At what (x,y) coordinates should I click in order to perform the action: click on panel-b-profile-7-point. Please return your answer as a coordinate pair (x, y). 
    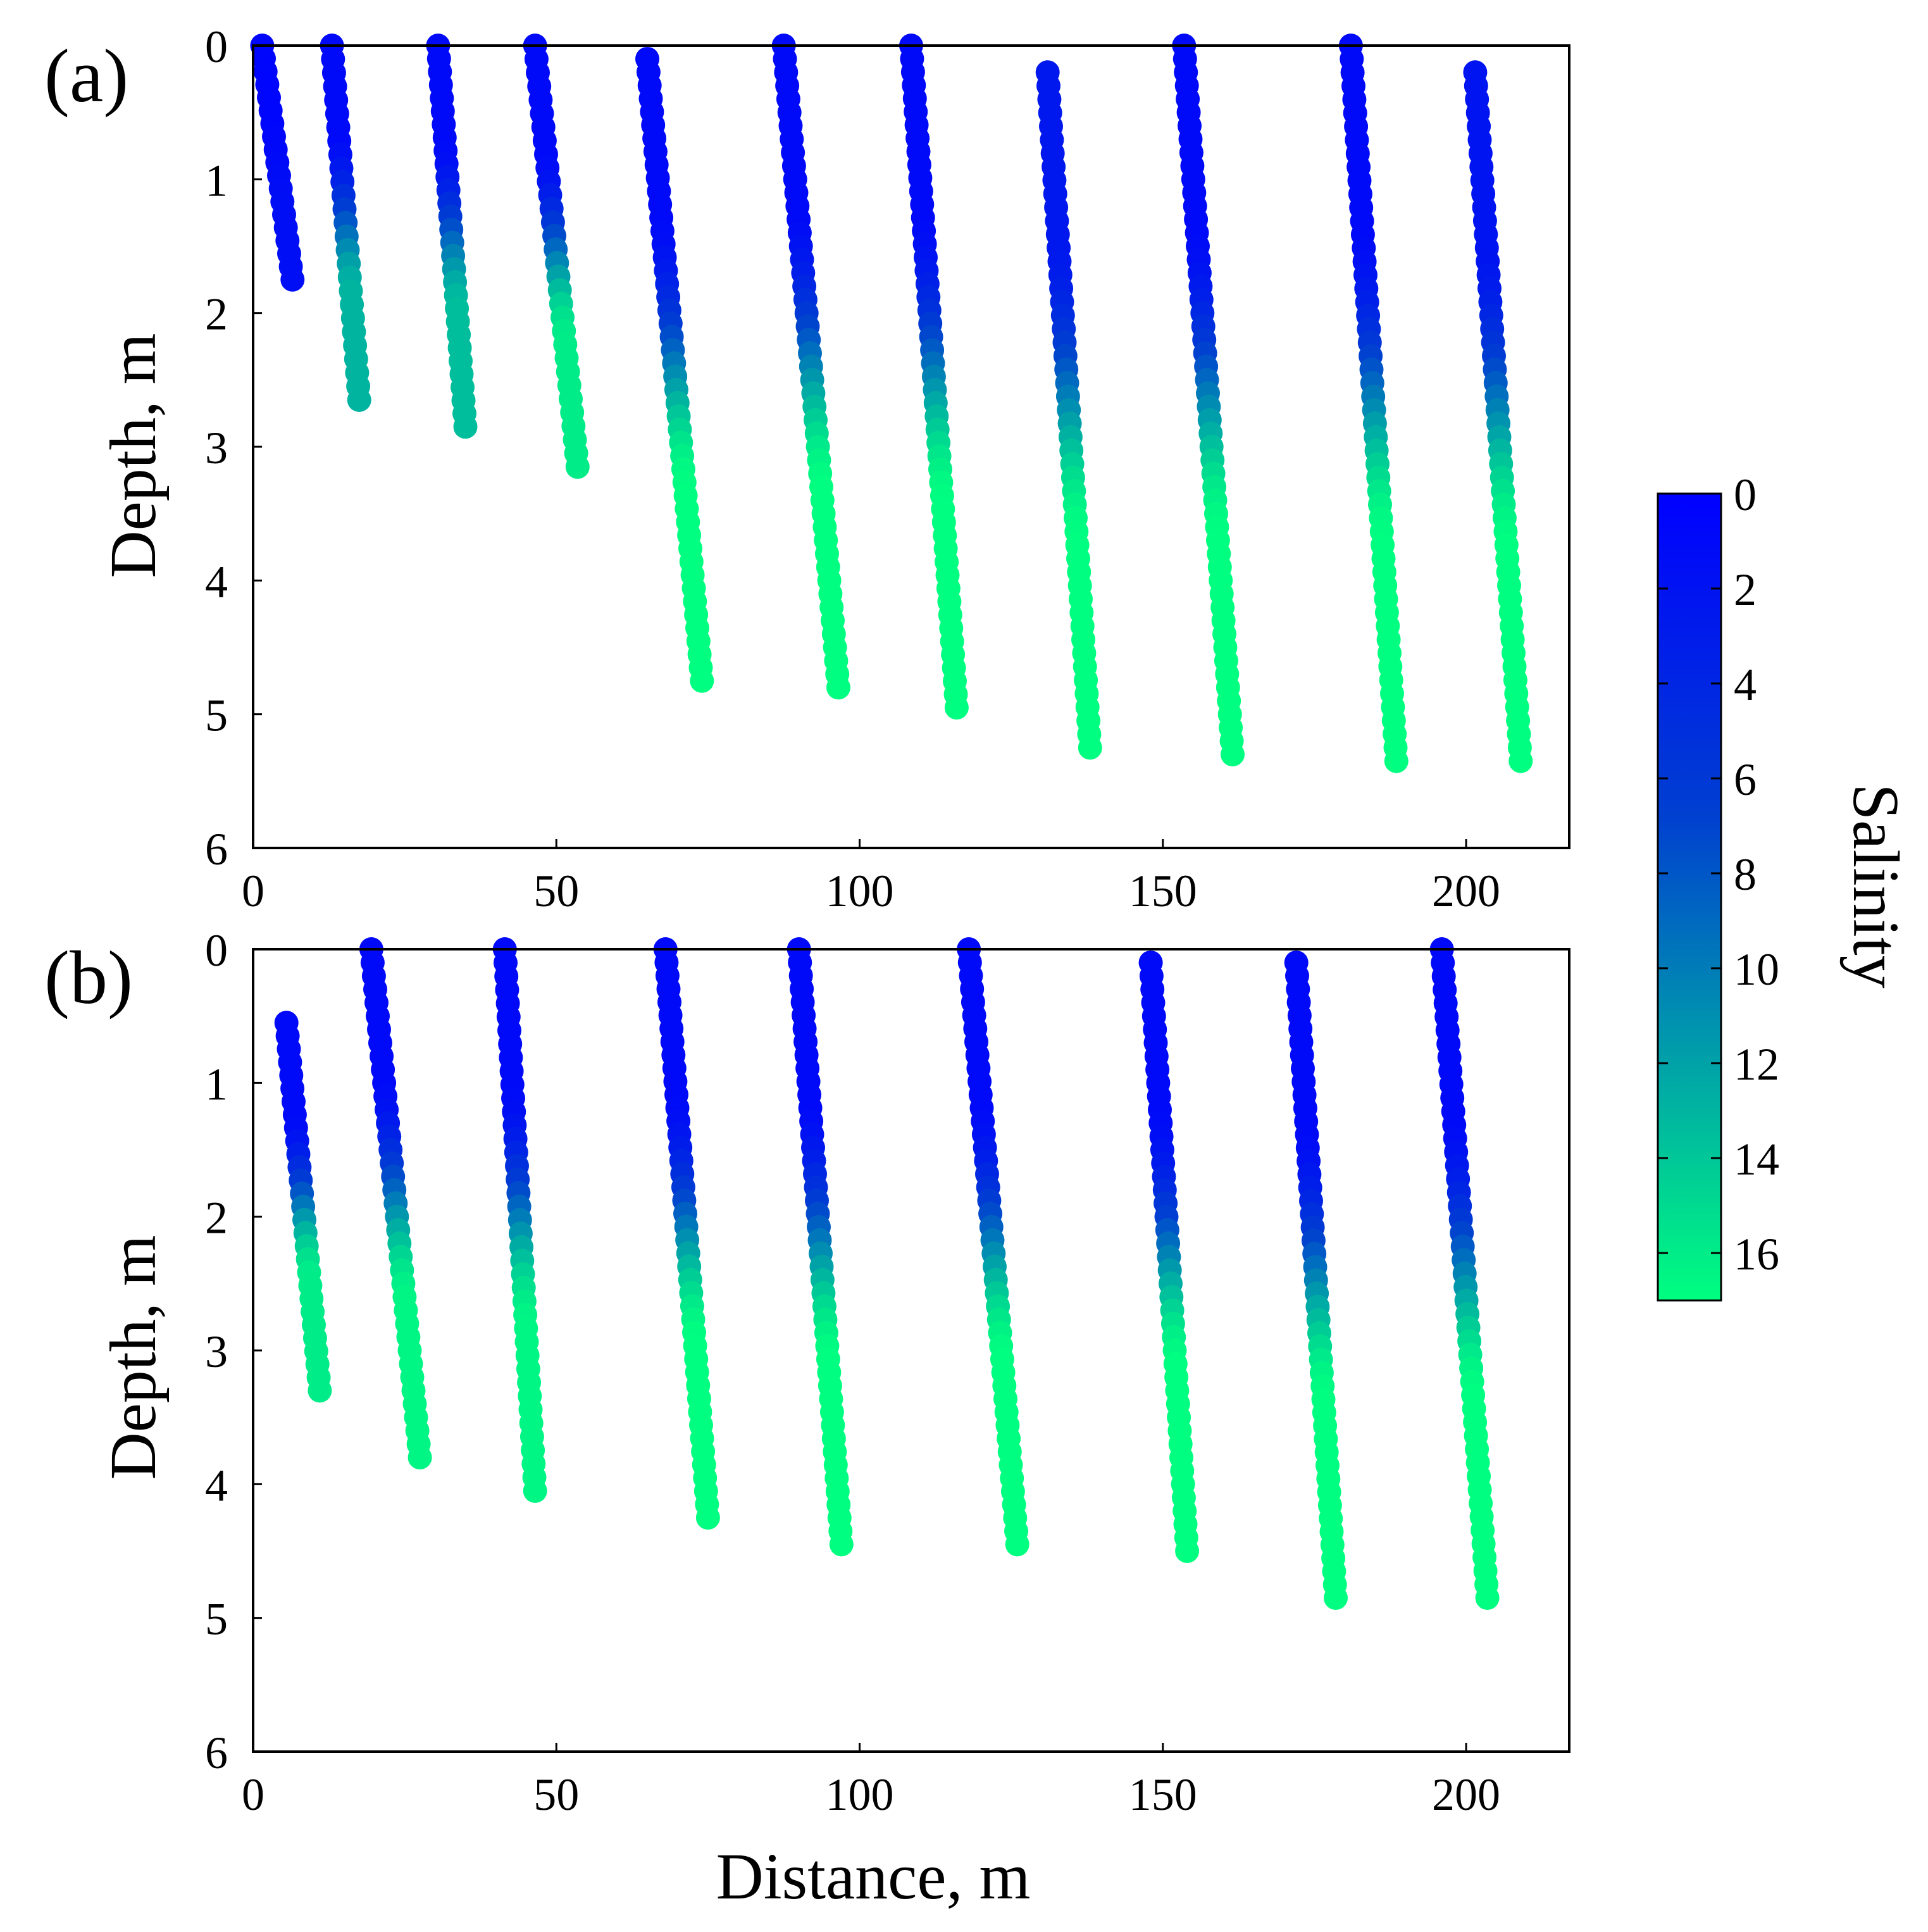
    Looking at the image, I should click on (1187, 1551).